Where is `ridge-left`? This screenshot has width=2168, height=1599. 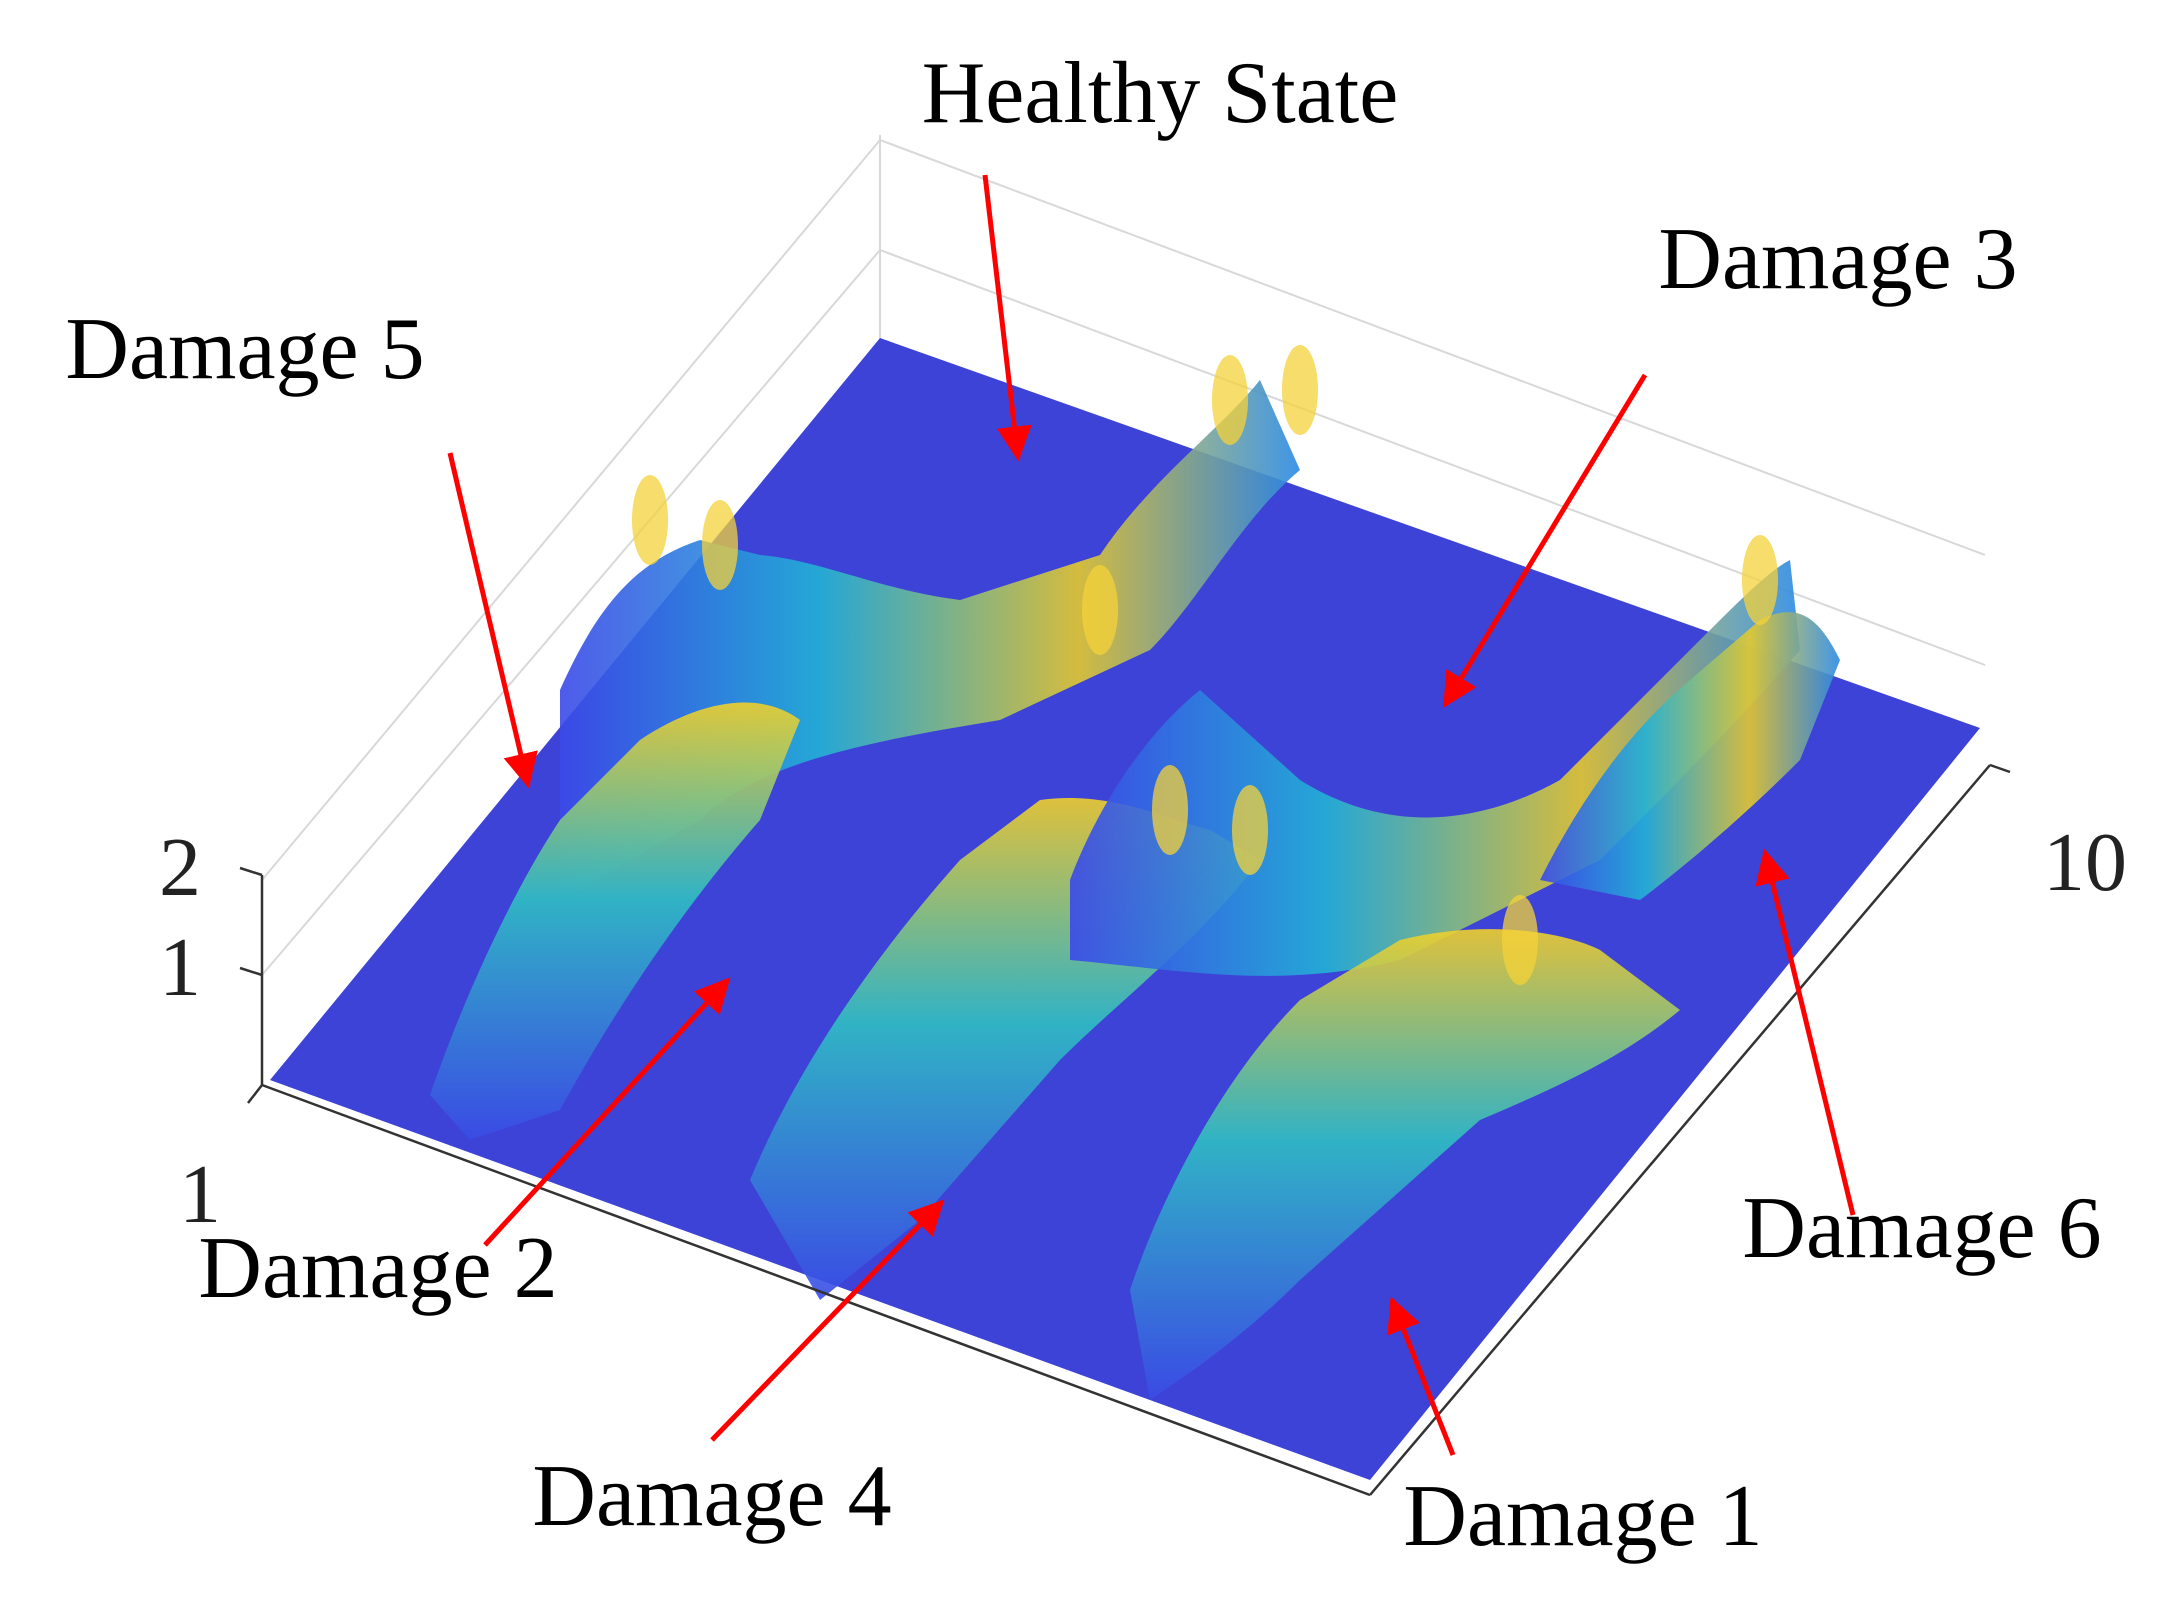 ridge-left is located at coordinates (615, 921).